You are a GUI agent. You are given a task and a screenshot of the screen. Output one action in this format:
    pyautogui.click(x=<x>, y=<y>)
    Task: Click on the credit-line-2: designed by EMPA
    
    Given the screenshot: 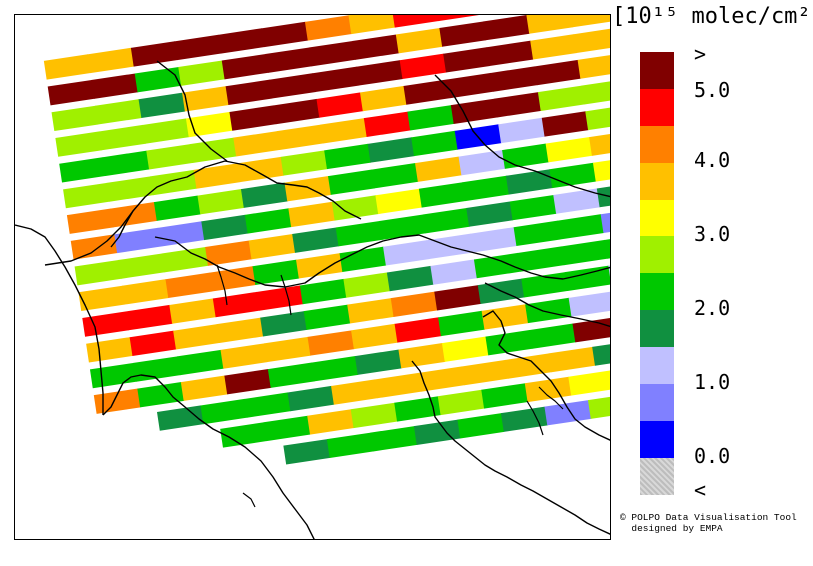 What is the action you would take?
    pyautogui.click(x=671, y=528)
    